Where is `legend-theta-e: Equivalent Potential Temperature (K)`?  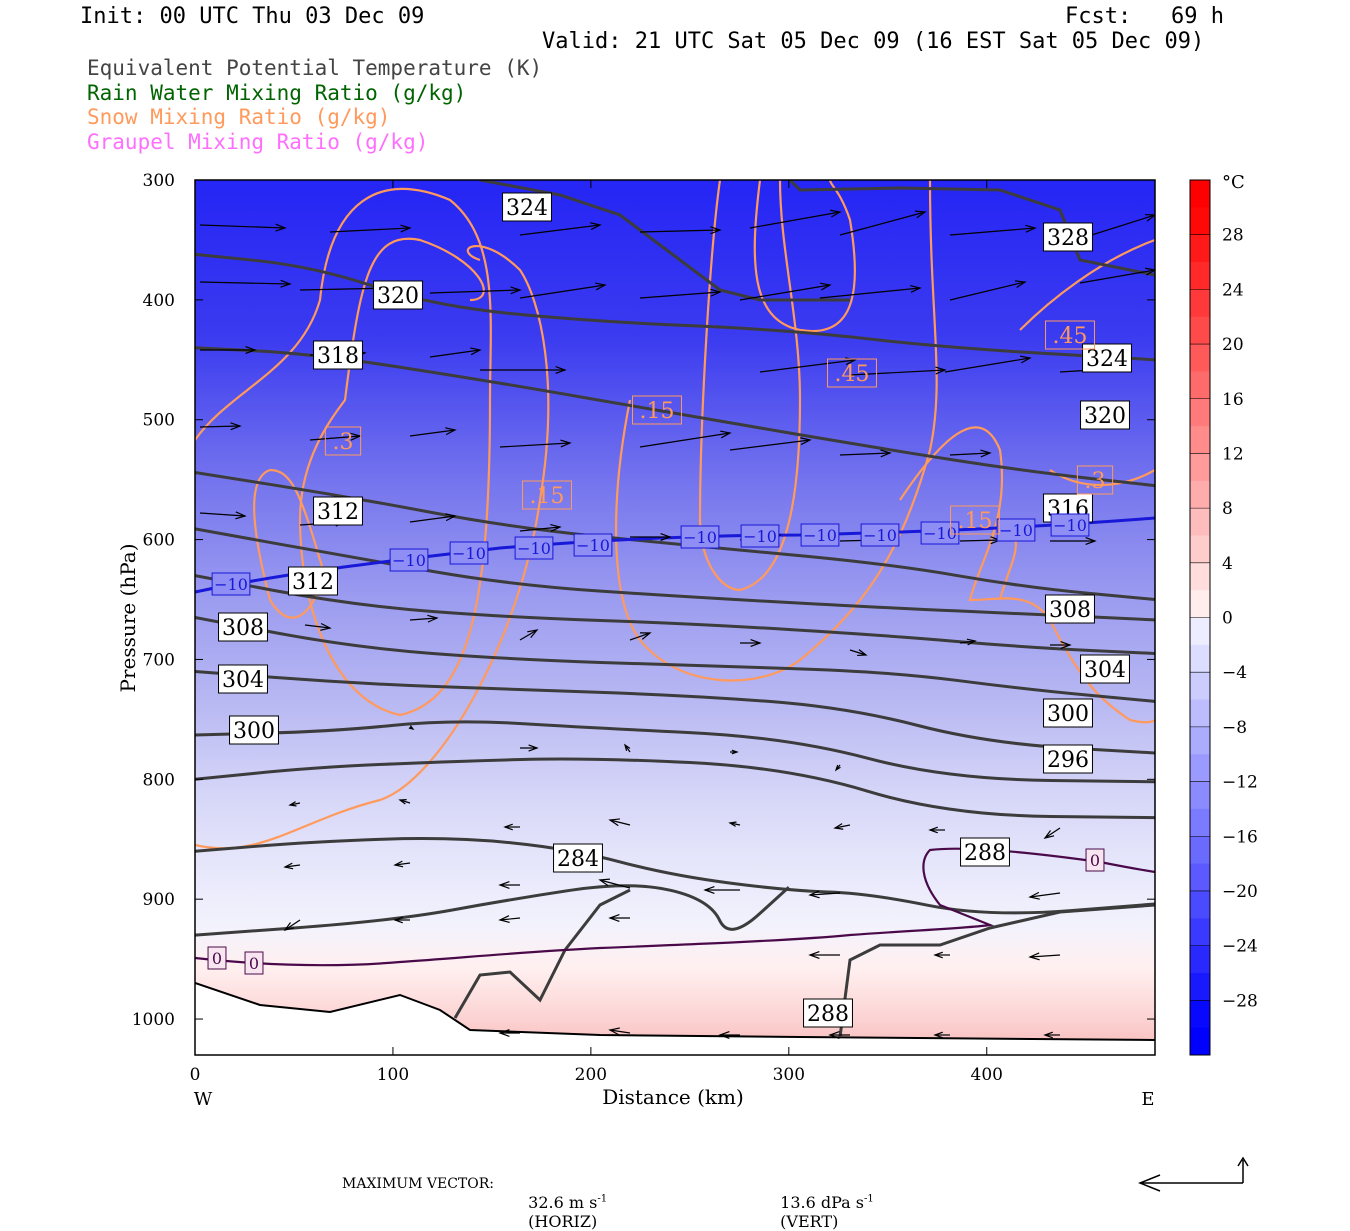 legend-theta-e: Equivalent Potential Temperature (K) is located at coordinates (315, 68).